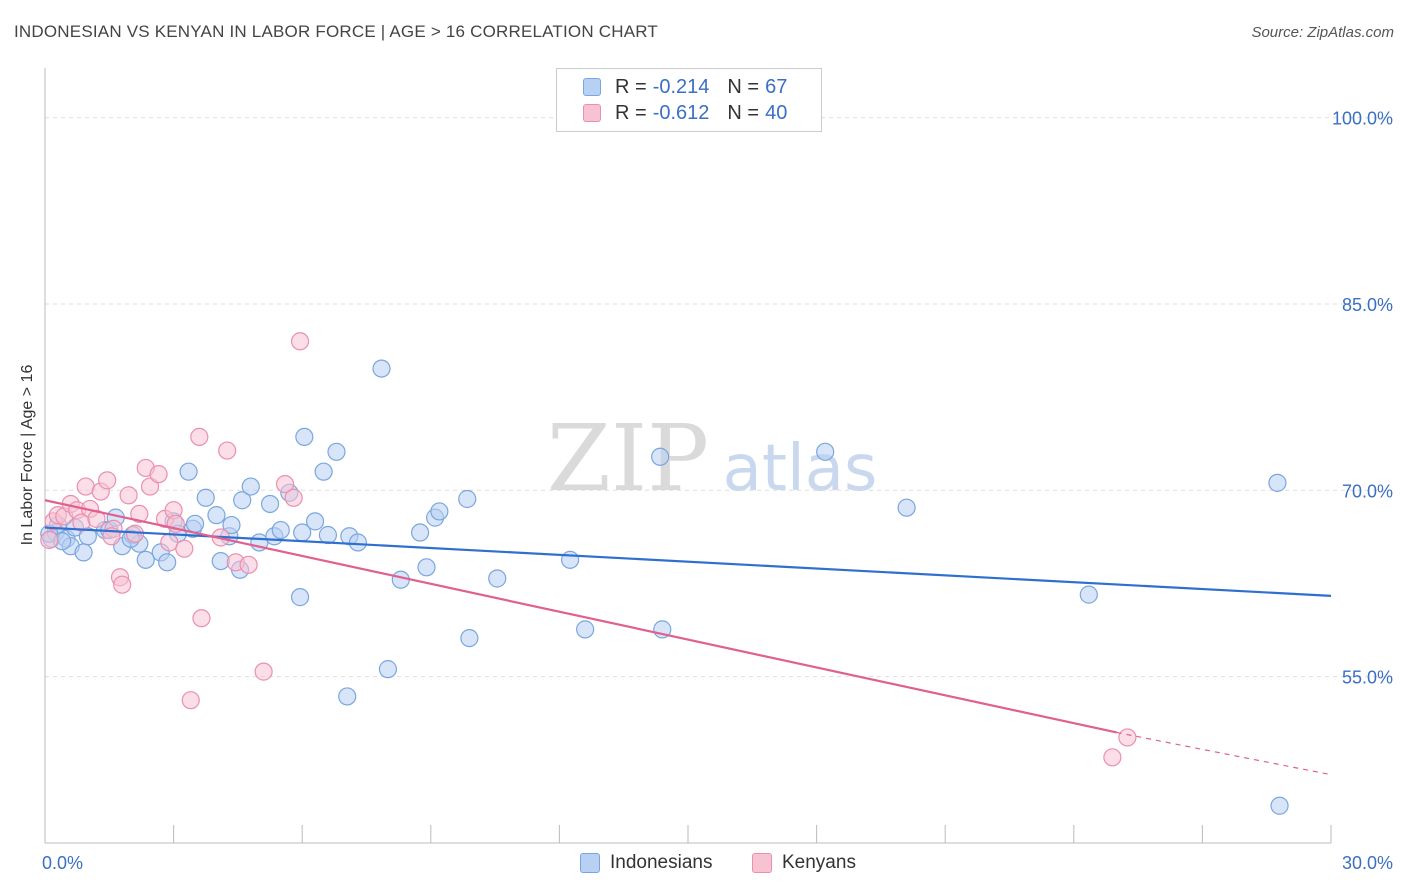  I want to click on label-kenyans: Kenyans, so click(819, 862).